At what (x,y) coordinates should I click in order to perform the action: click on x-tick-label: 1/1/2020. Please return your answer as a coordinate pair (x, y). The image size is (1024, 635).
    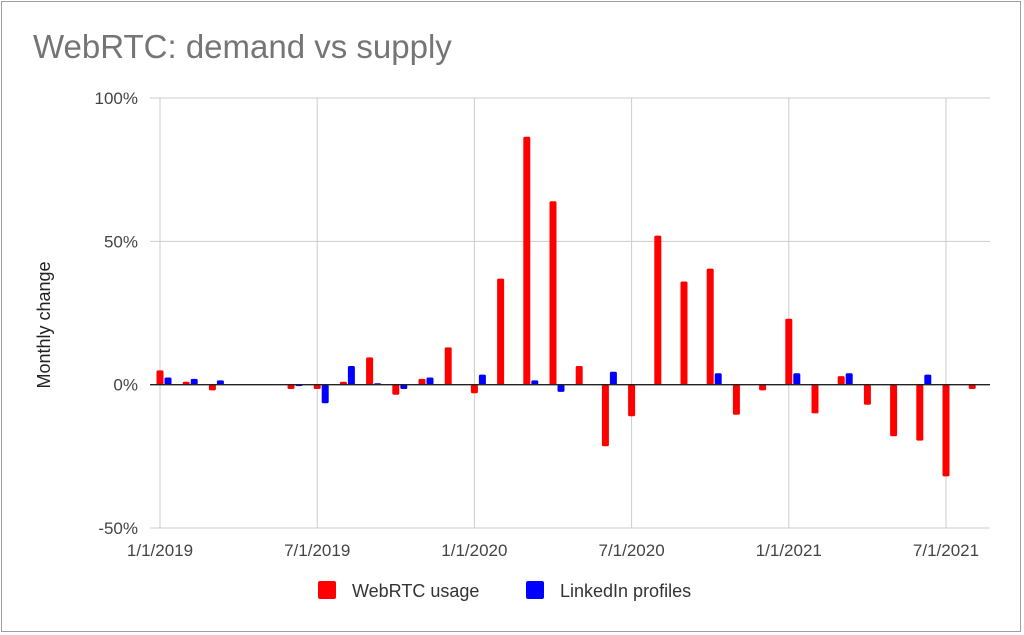
    Looking at the image, I should click on (474, 550).